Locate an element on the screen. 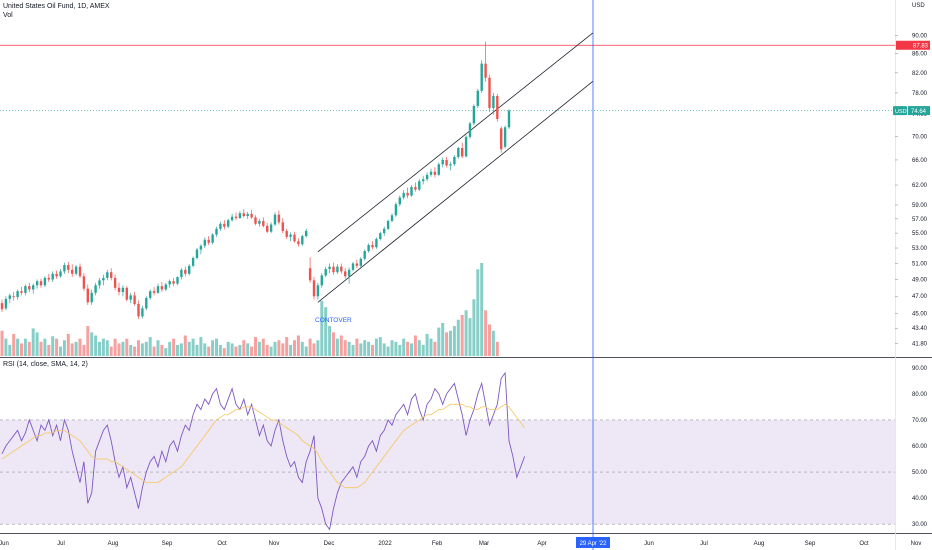 This screenshot has height=550, width=932. crosshair-time-label: 29 Apr '22 is located at coordinates (593, 542).